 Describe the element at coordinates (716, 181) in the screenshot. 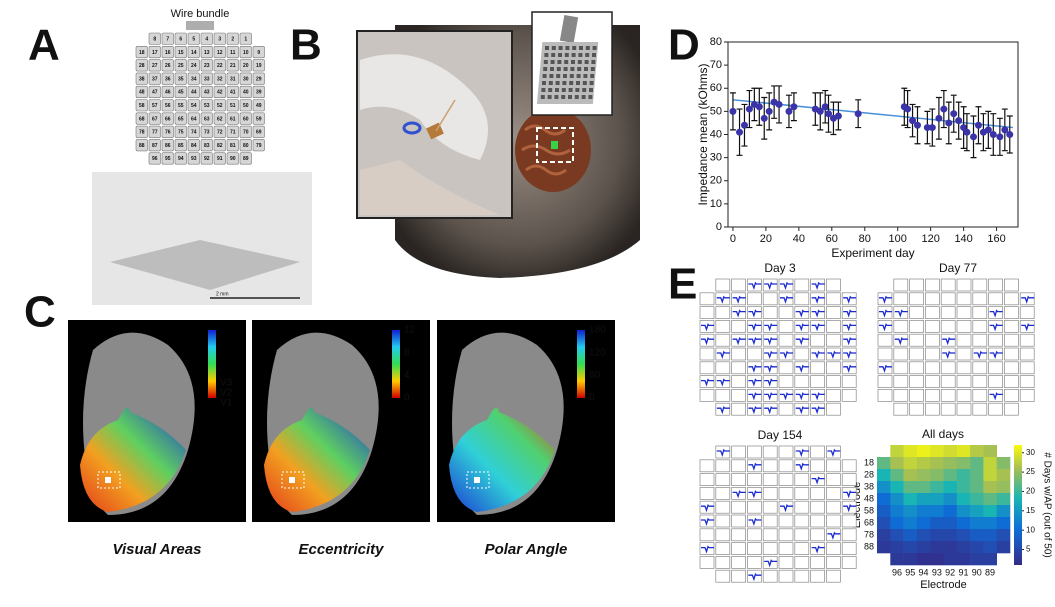

I see `y-tick-label: 20` at that location.